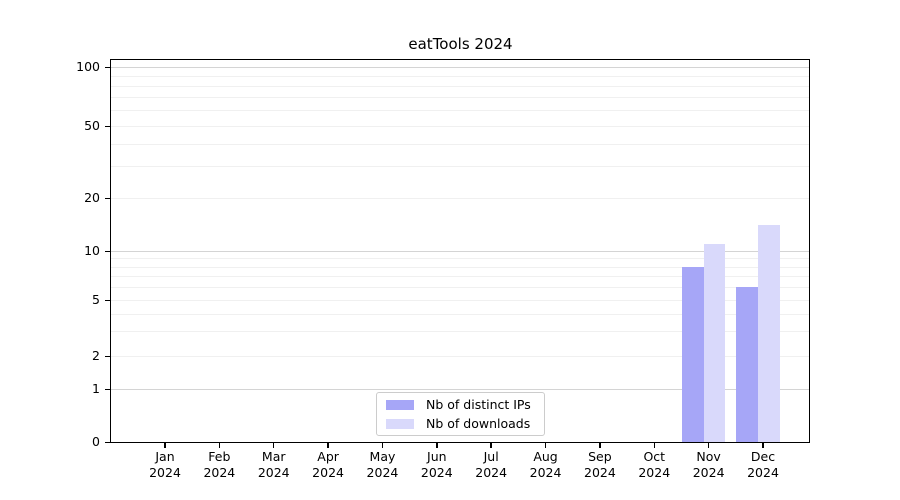  Describe the element at coordinates (491, 464) in the screenshot. I see `x-tick-label: Jul 2024` at that location.